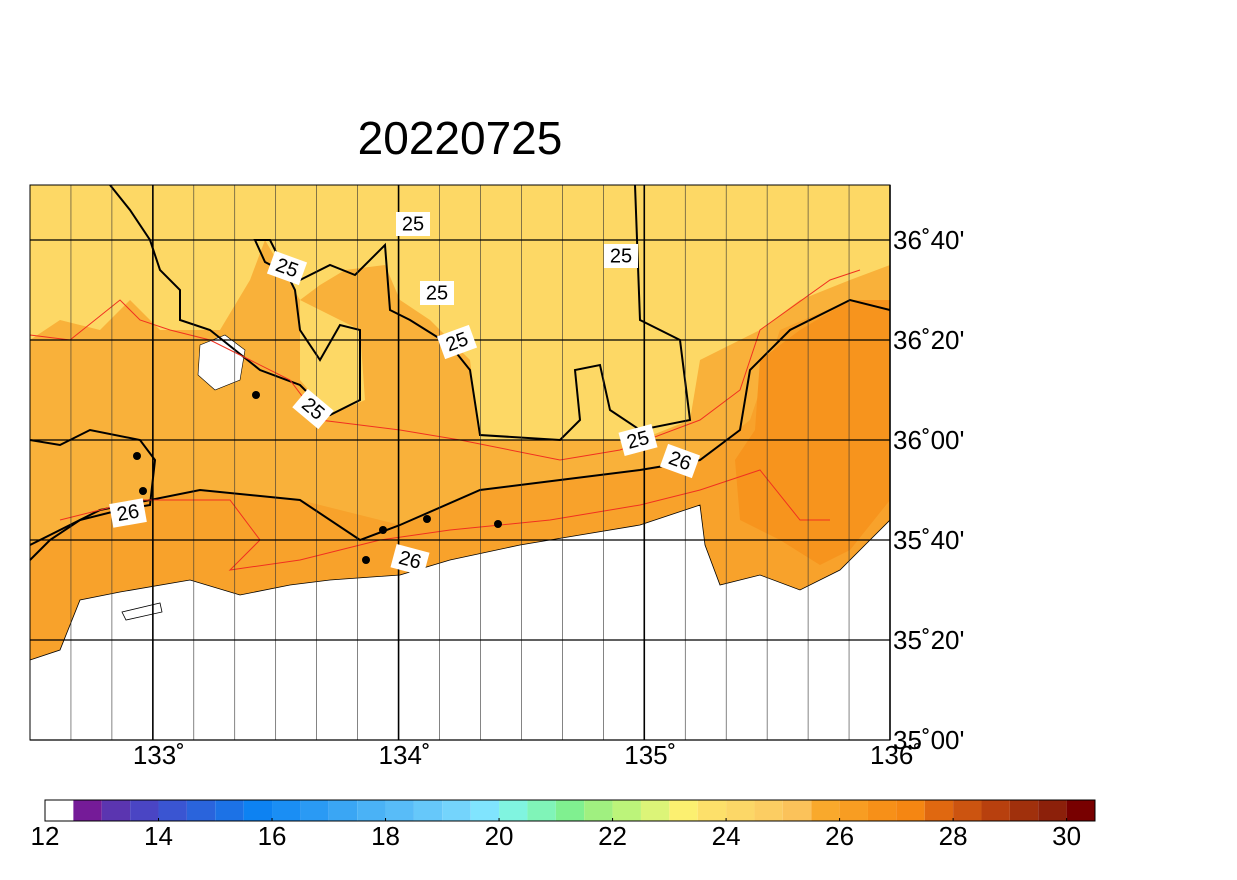 The width and height of the screenshot is (1237, 880). I want to click on colorbar-tick-label: 16, so click(272, 836).